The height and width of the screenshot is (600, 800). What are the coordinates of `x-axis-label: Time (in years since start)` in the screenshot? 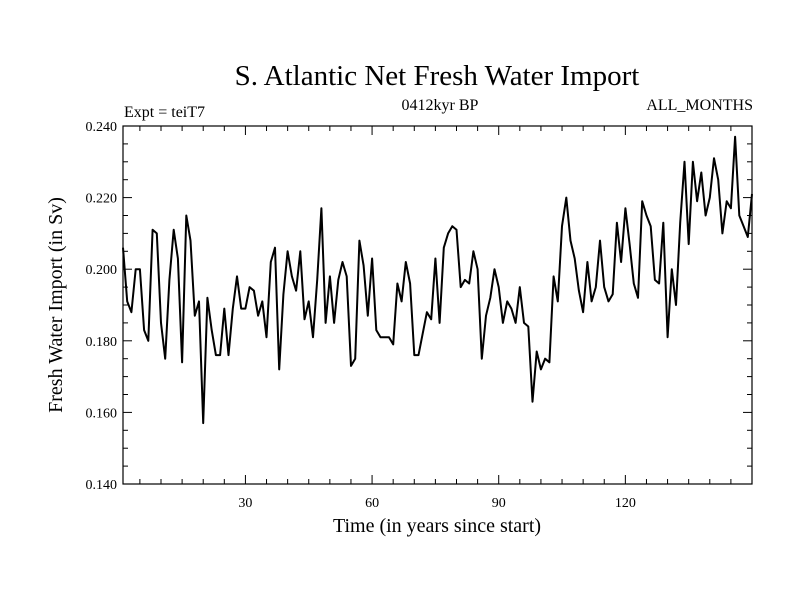 It's located at (437, 526).